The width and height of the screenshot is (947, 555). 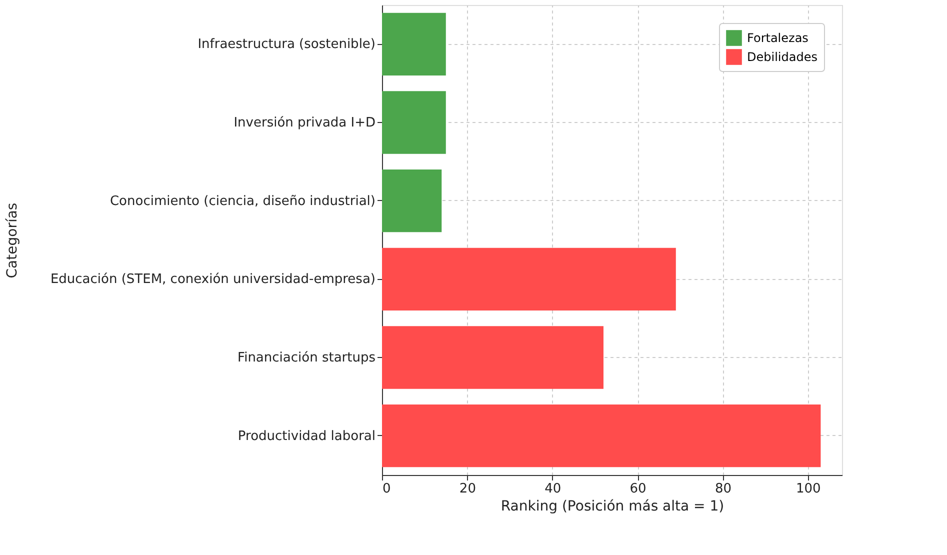 I want to click on x-tick-label: 60, so click(x=638, y=489).